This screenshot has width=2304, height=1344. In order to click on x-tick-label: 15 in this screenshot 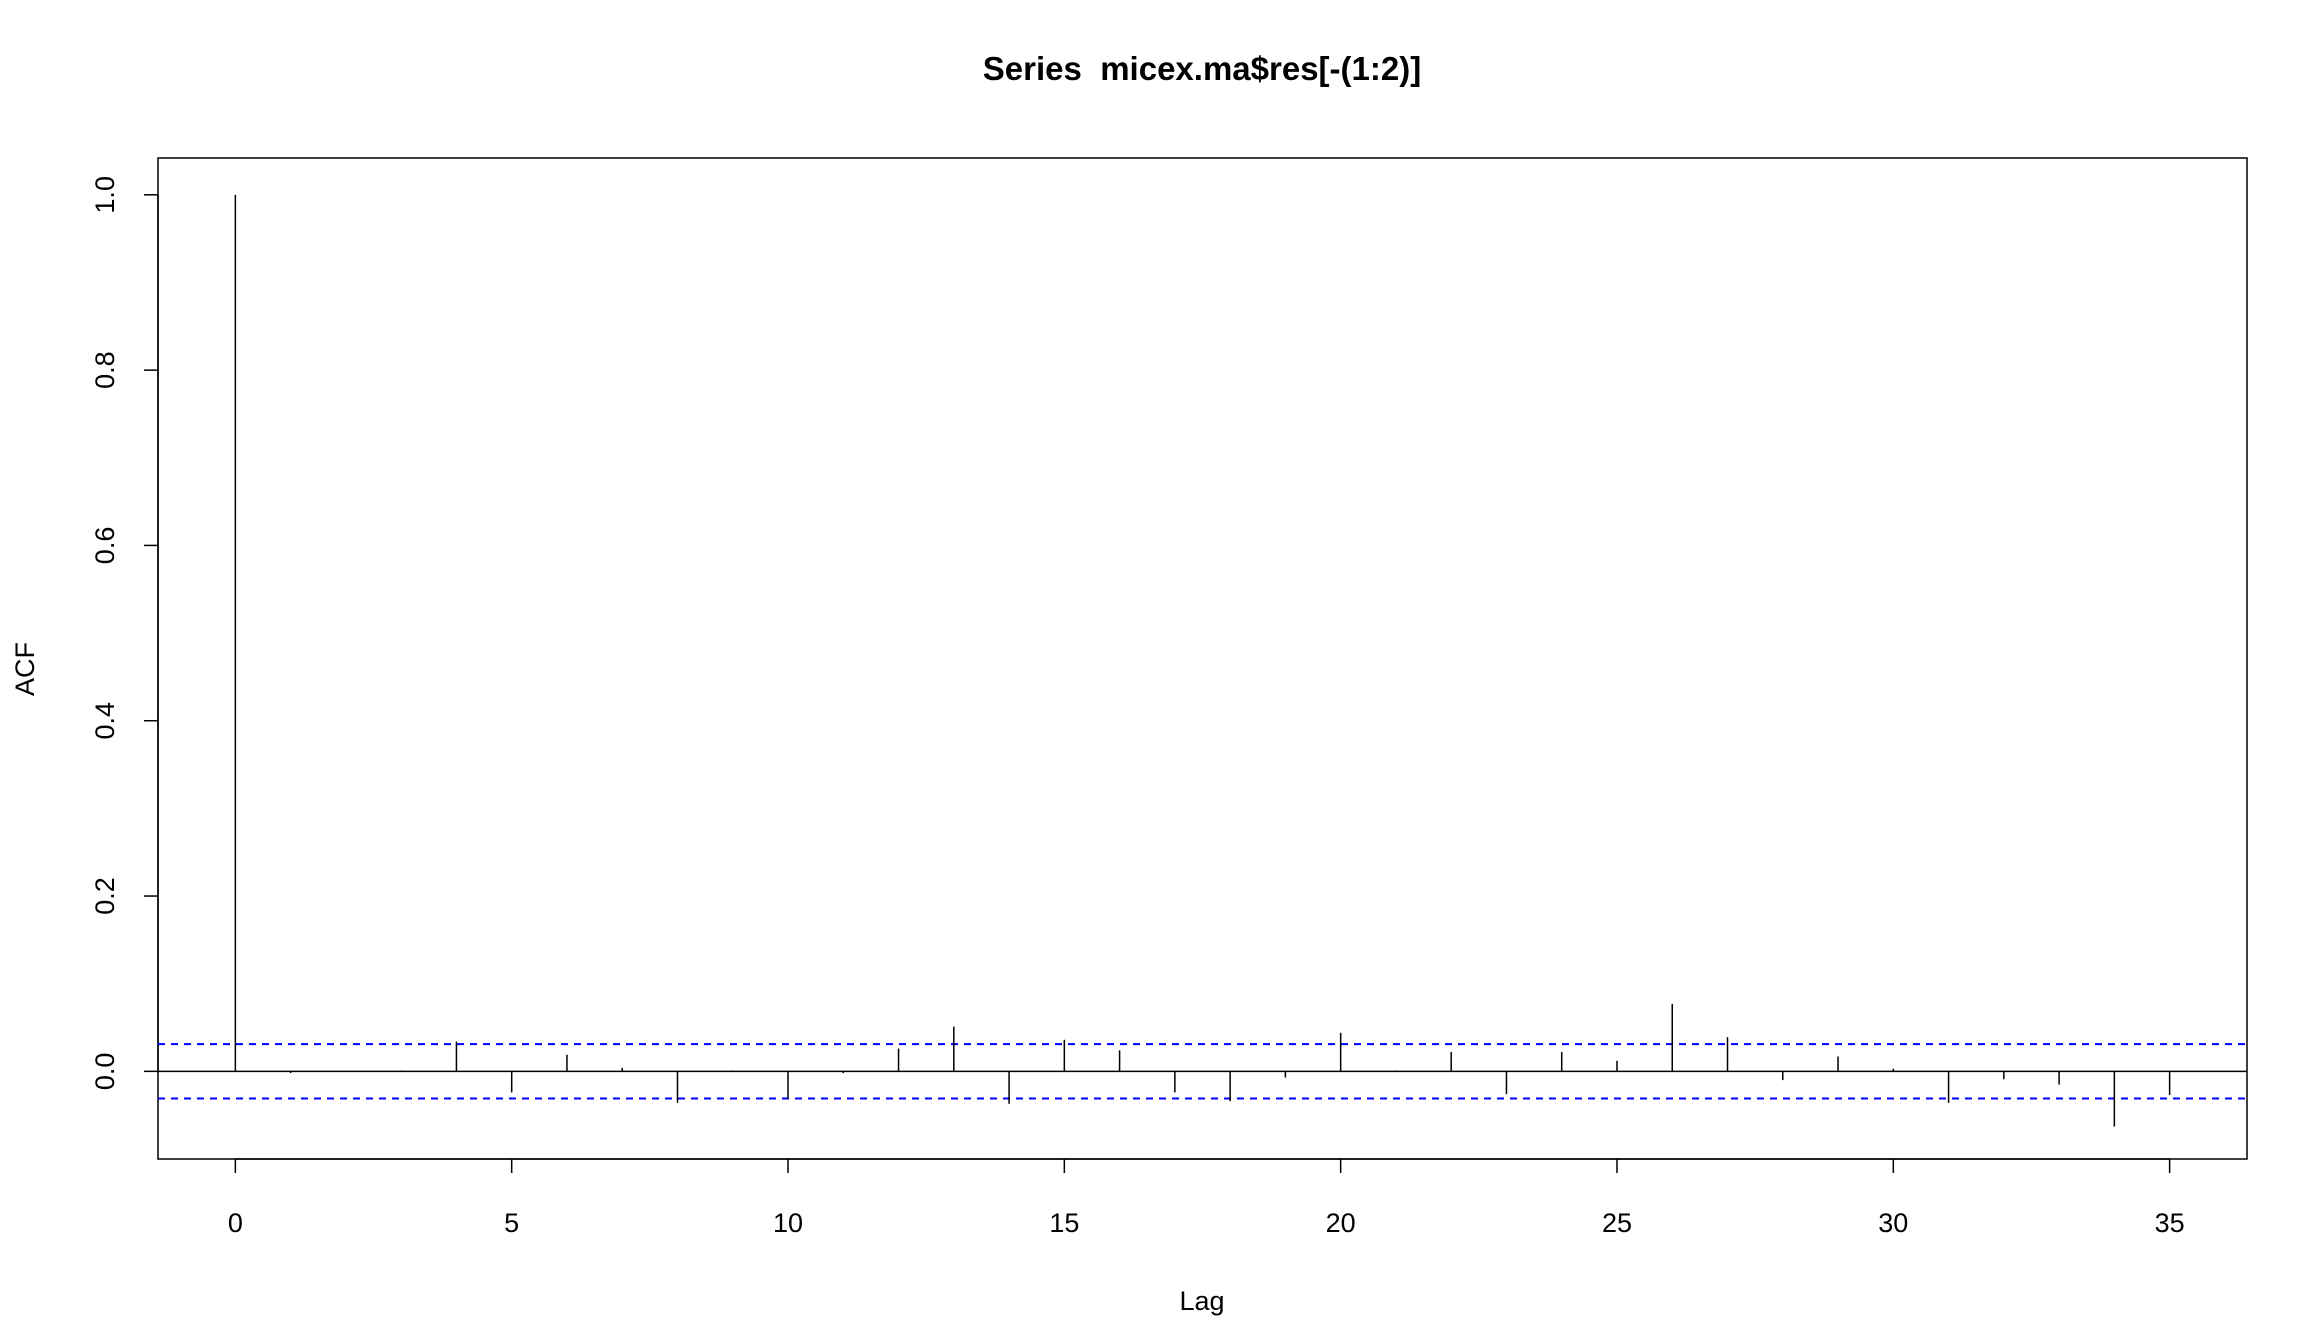, I will do `click(1064, 1223)`.